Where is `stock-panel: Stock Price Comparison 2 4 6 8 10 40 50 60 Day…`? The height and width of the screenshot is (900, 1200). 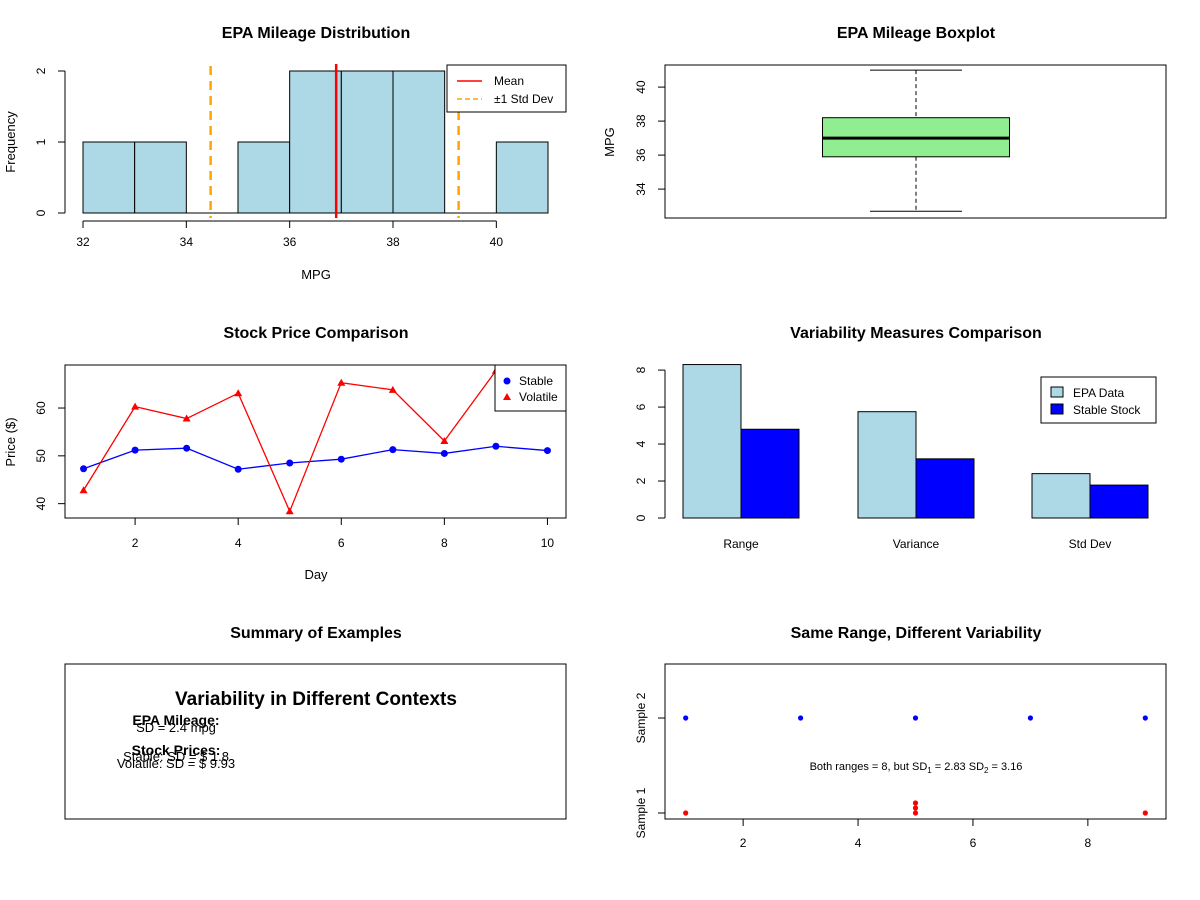 stock-panel: Stock Price Comparison 2 4 6 8 10 40 50 60 Day… is located at coordinates (285, 453).